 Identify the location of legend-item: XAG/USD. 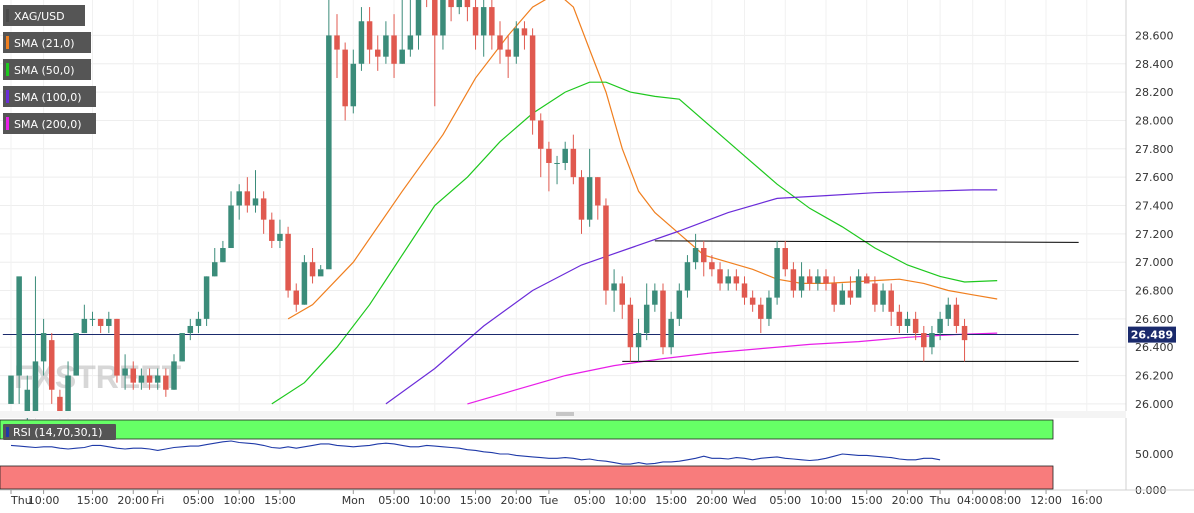
(44, 15).